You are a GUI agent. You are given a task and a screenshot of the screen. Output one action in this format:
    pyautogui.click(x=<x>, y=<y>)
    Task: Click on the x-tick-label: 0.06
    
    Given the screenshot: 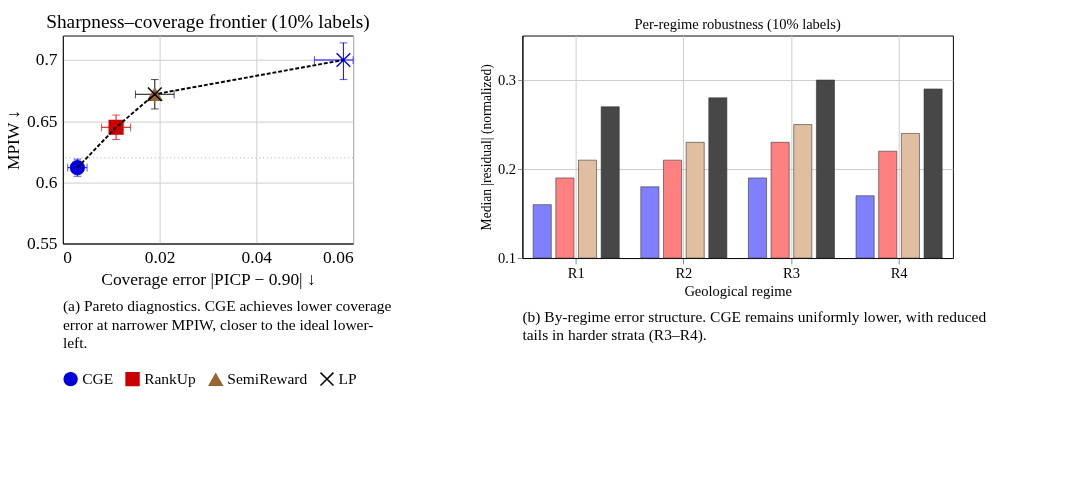 What is the action you would take?
    pyautogui.click(x=338, y=257)
    